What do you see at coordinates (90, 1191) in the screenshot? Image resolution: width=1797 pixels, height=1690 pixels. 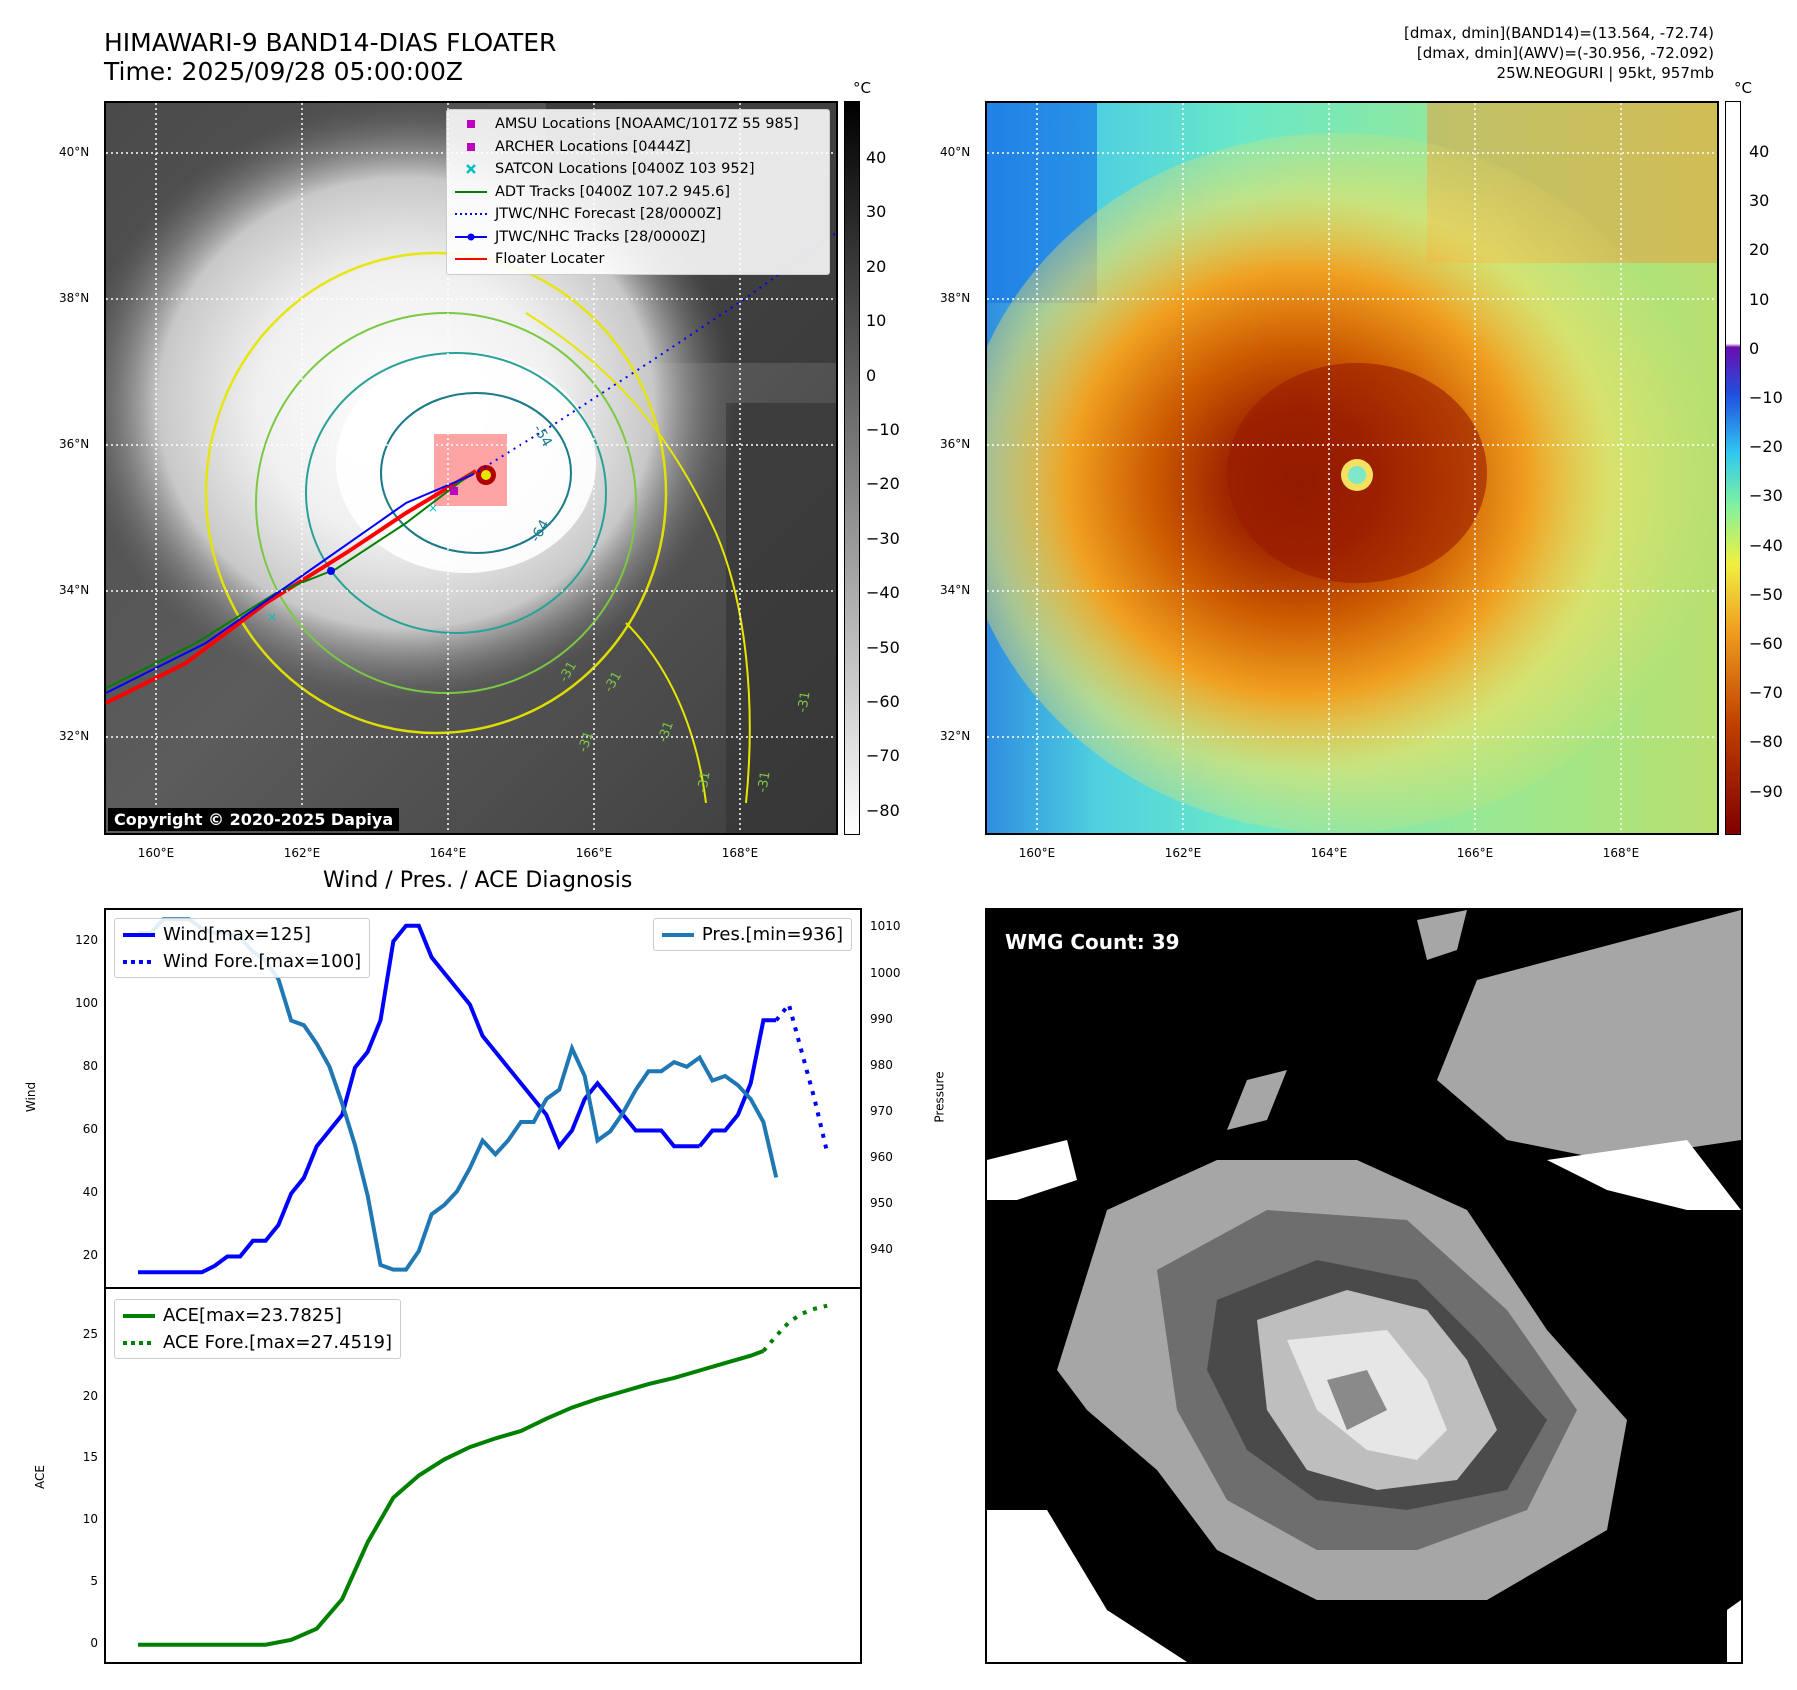 I see `y-tick-label: 40` at bounding box center [90, 1191].